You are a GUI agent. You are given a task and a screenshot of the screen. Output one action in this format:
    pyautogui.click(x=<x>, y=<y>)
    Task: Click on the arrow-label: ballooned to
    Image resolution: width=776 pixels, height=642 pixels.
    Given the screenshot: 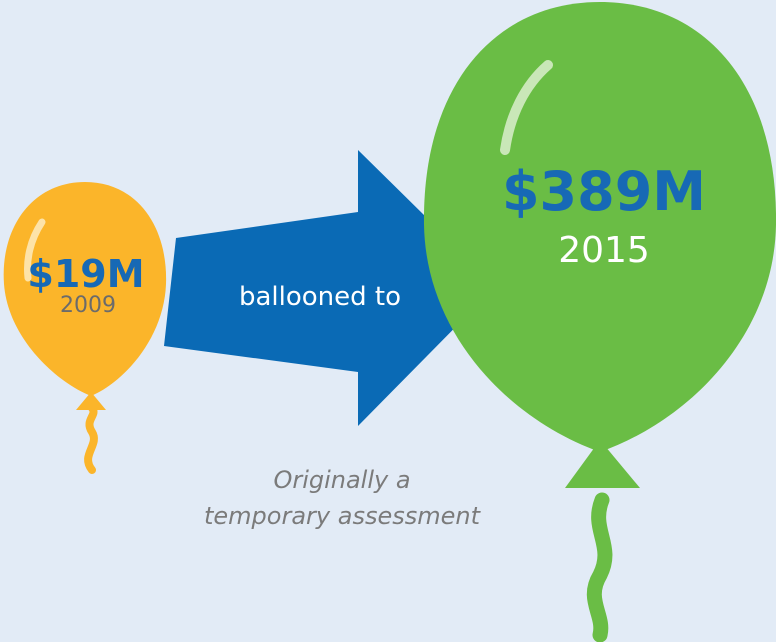 What is the action you would take?
    pyautogui.click(x=320, y=297)
    